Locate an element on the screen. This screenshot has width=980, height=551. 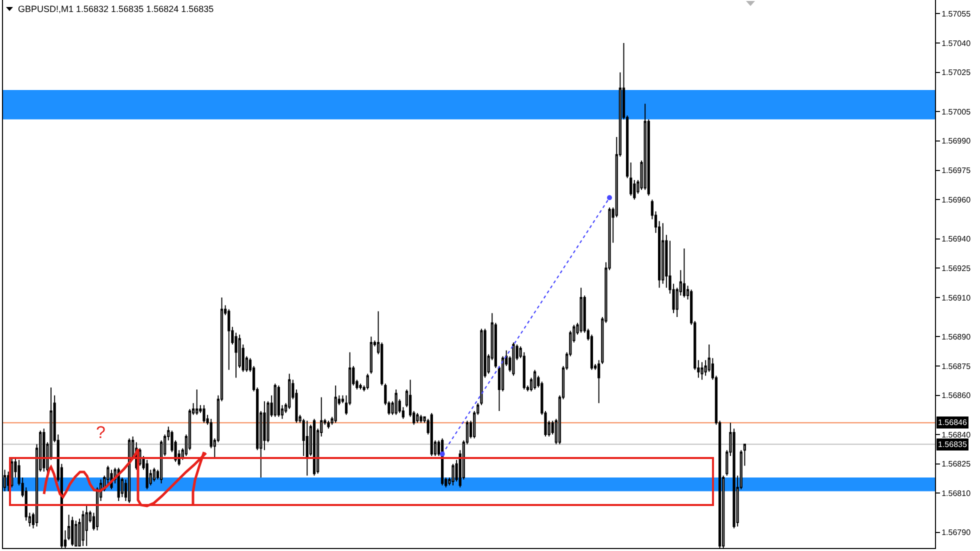
text: GBPUSD!,M1 1.56832 1.56835 1.56824 1.56835 is located at coordinates (116, 9).